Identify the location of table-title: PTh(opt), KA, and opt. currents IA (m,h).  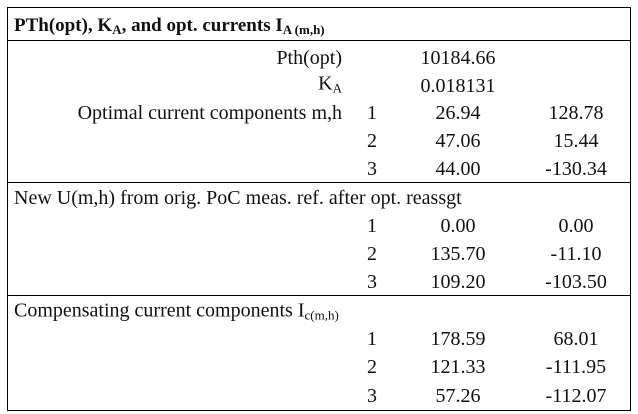
(169, 28).